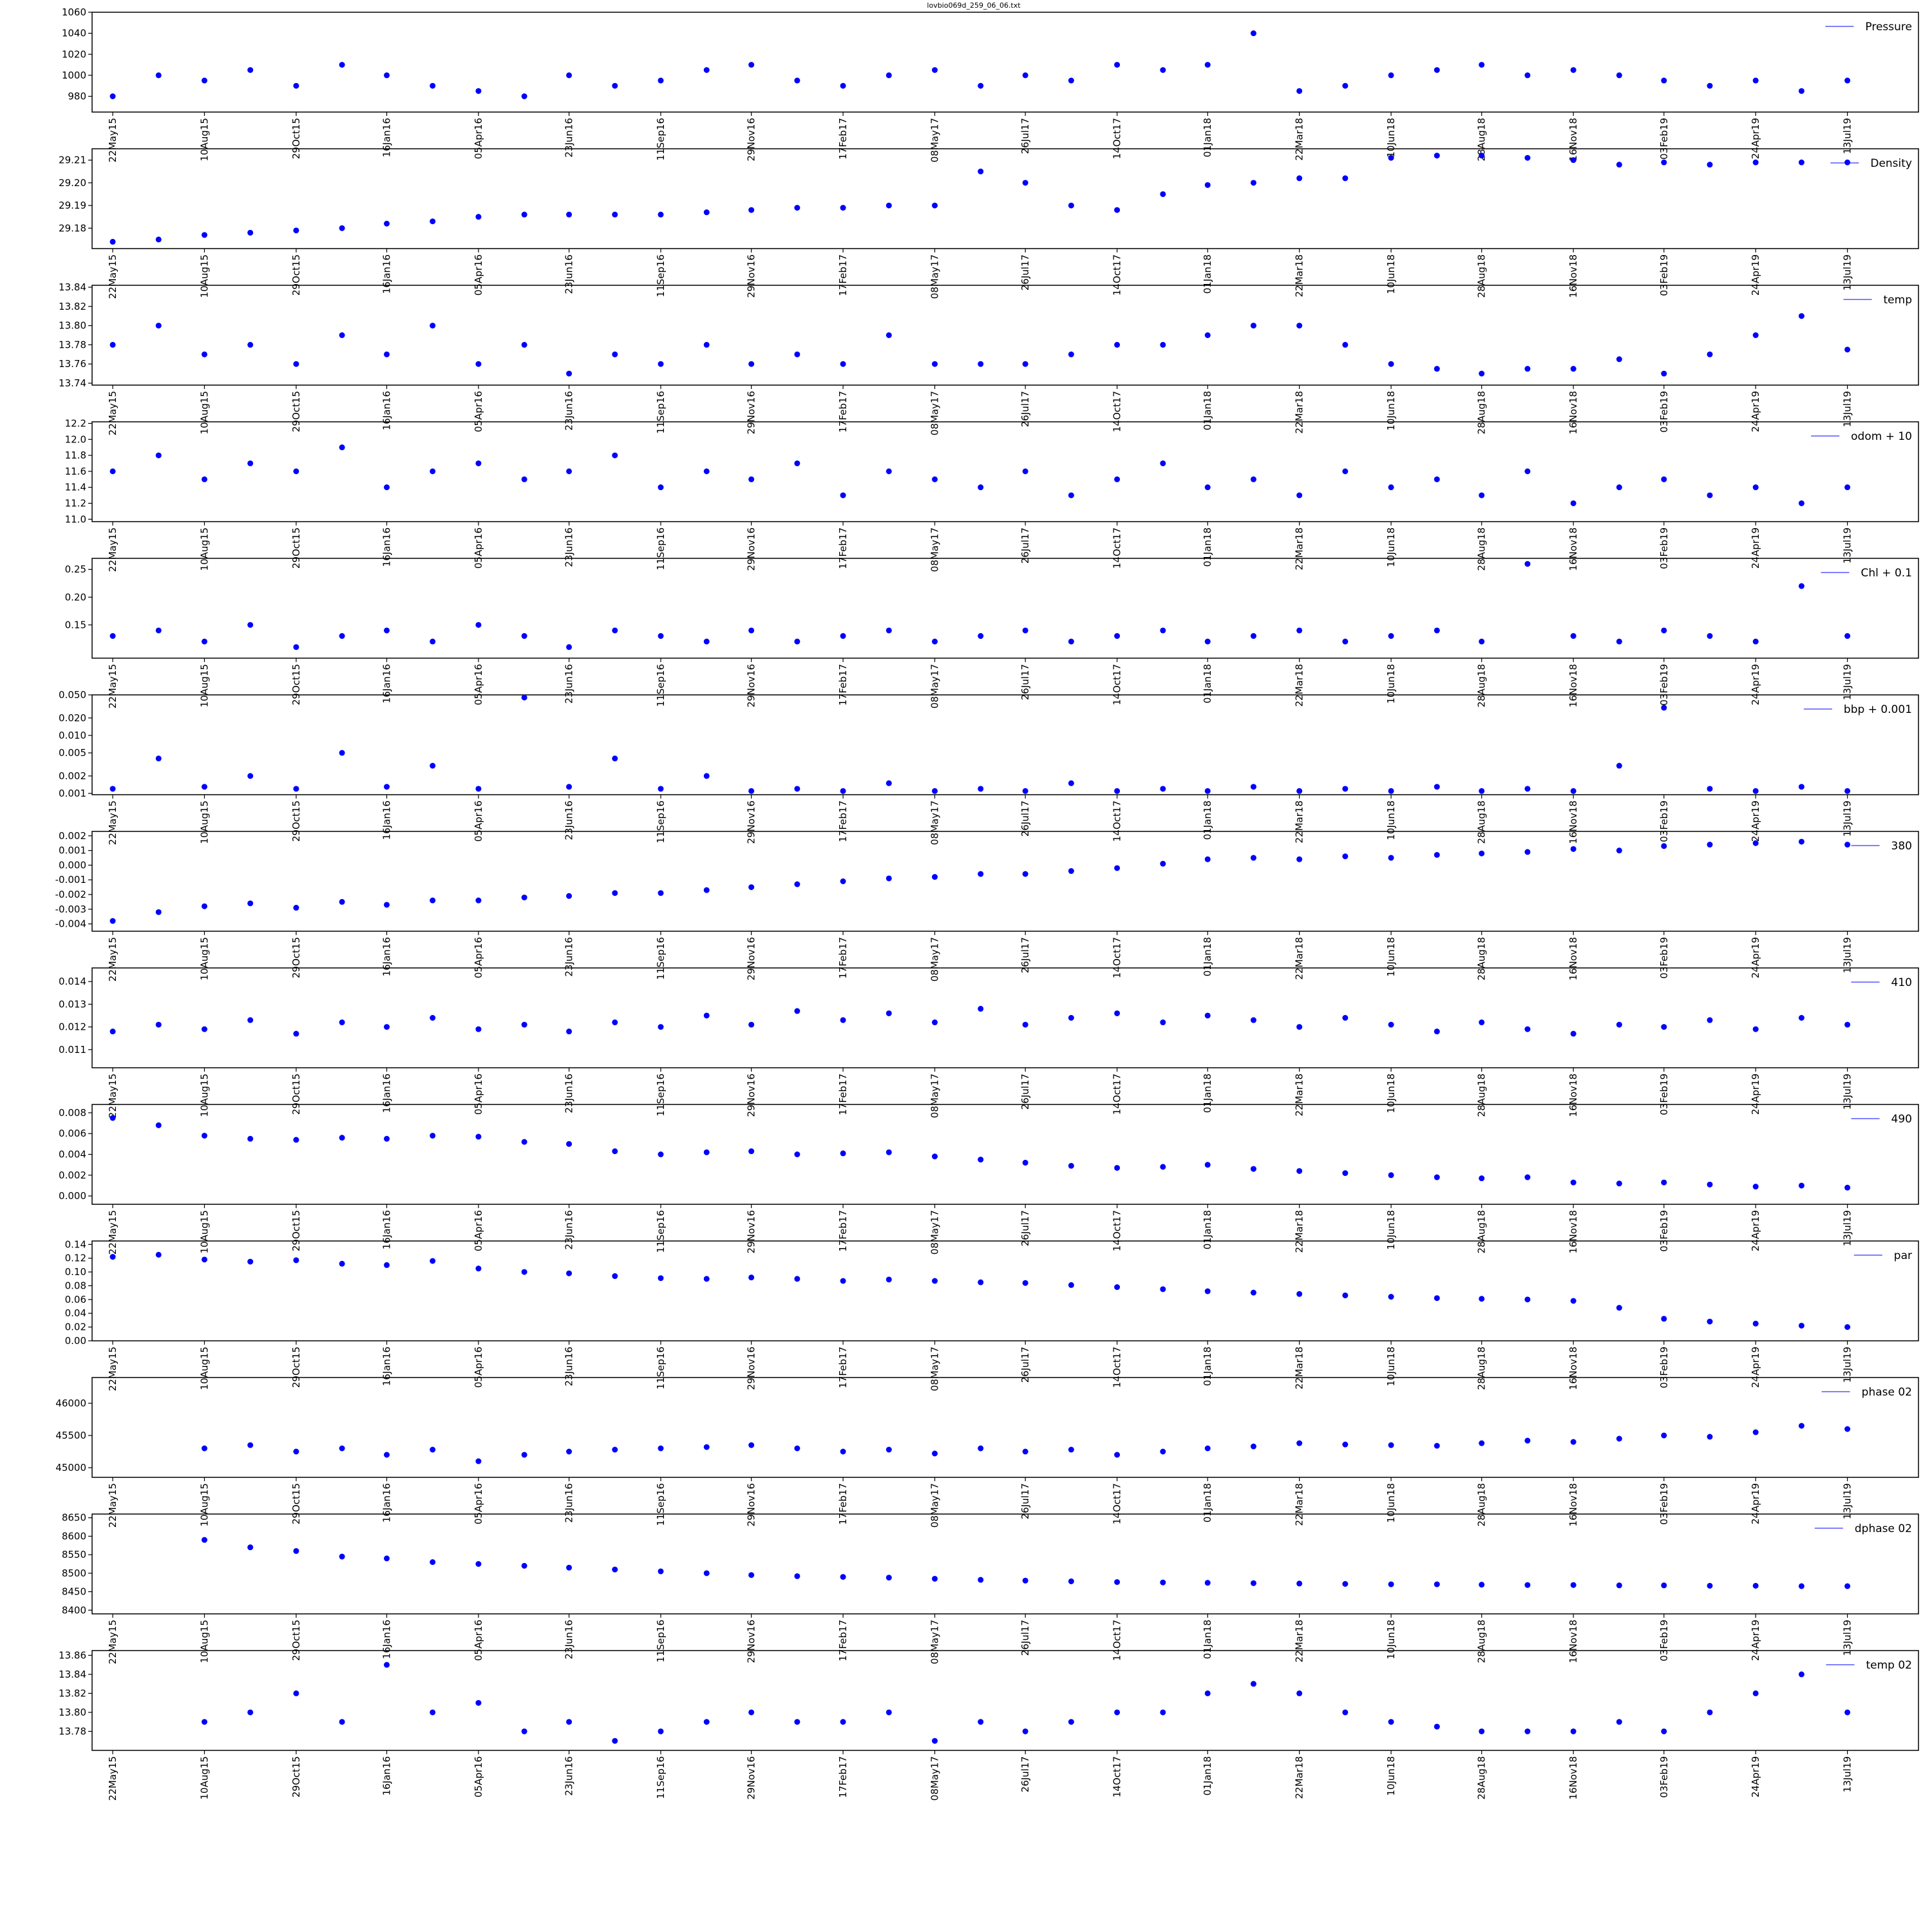  I want to click on plot-frame, so click(1005, 1017).